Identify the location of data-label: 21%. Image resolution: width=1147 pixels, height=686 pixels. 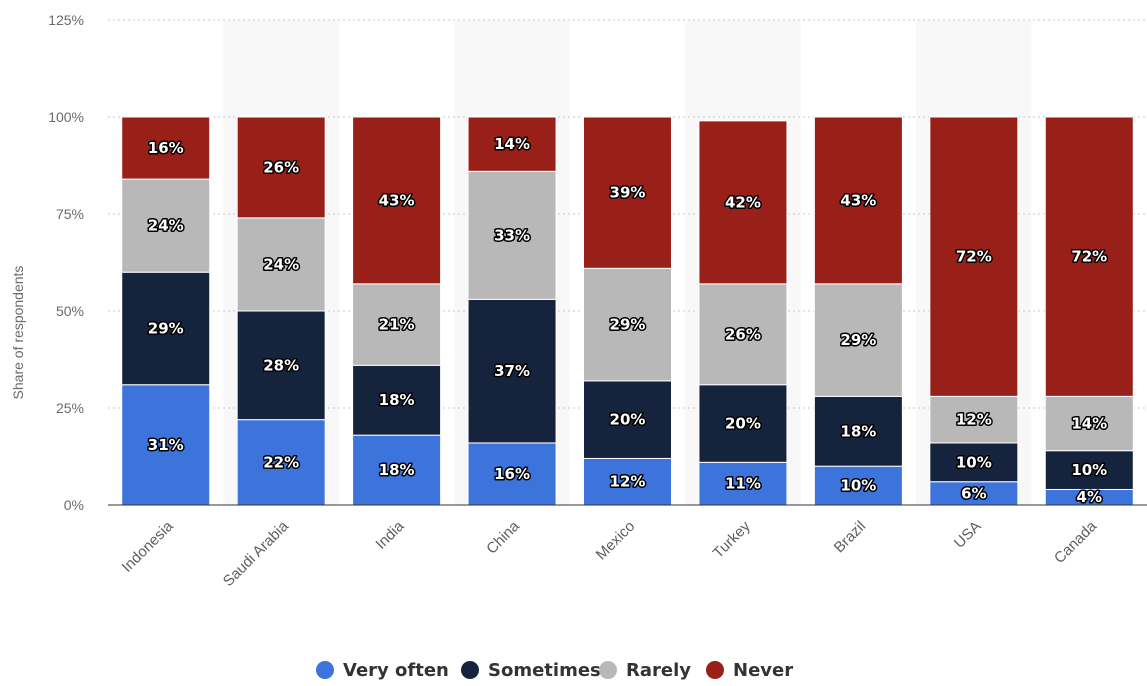
(397, 325).